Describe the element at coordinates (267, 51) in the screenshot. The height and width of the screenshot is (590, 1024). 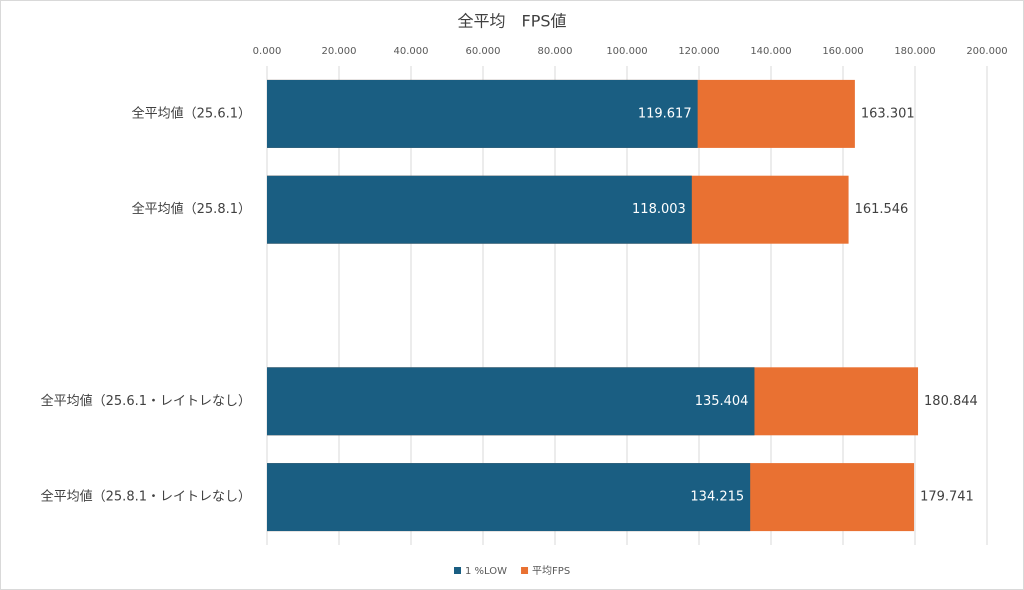
I see `x-tick-label: 0.000` at that location.